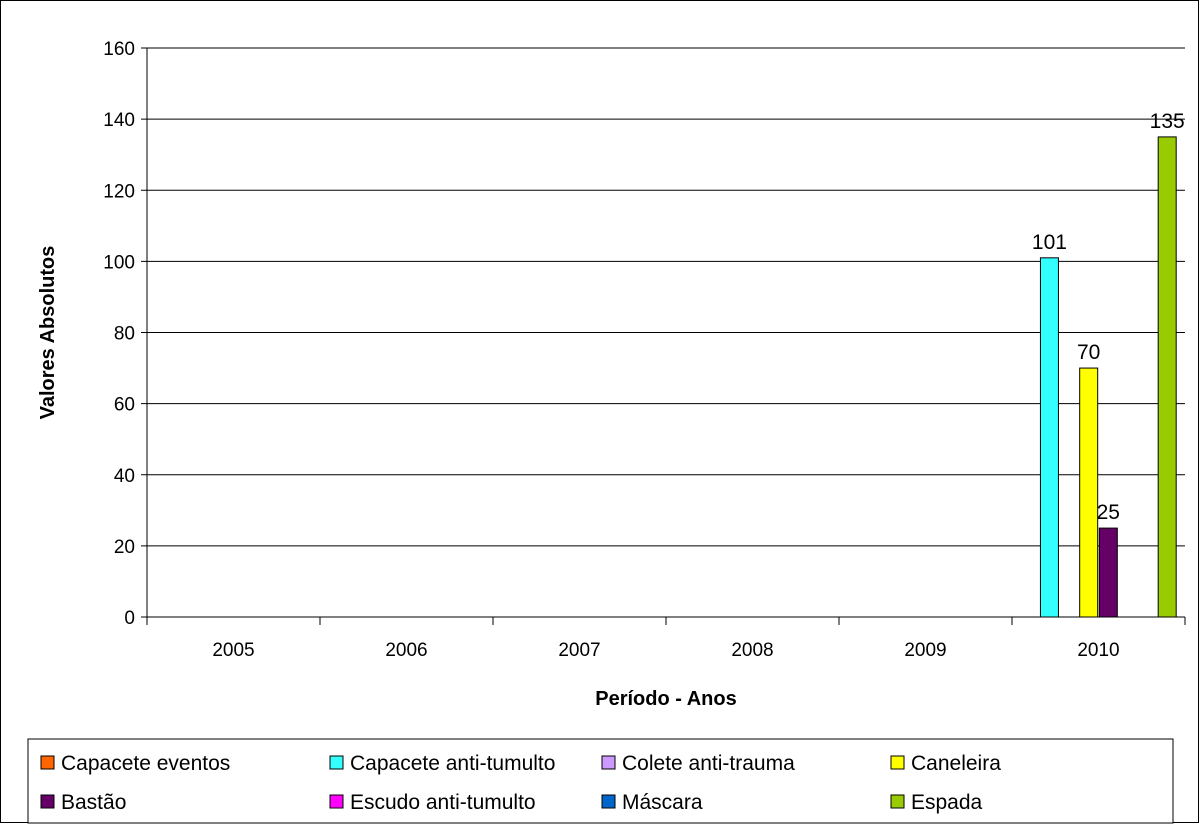  What do you see at coordinates (124, 547) in the screenshot?
I see `y-tick-label: 20` at bounding box center [124, 547].